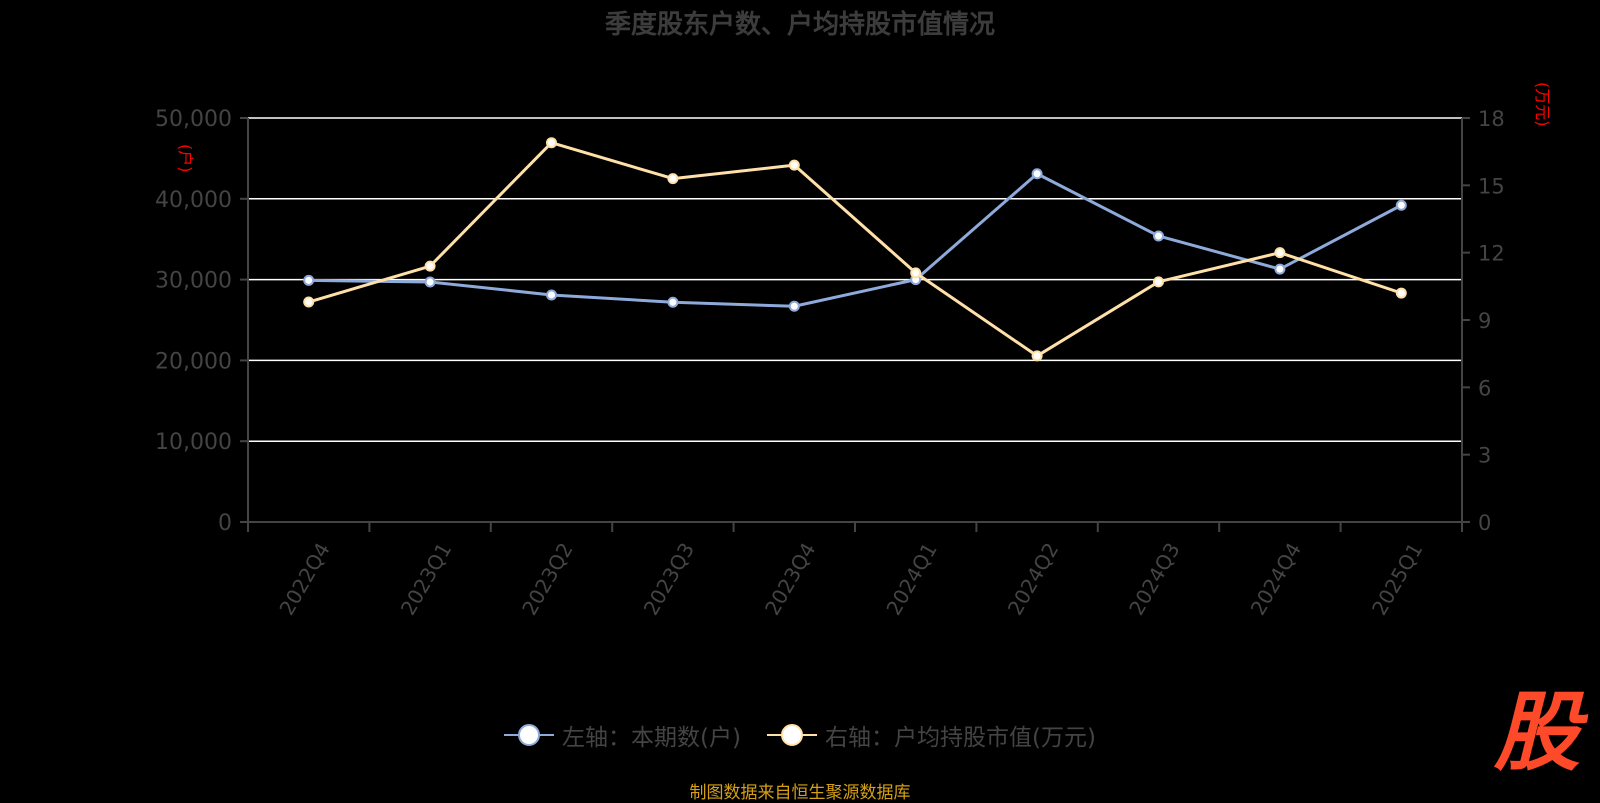 Image resolution: width=1600 pixels, height=803 pixels. I want to click on left-tick-label: 0, so click(225, 523).